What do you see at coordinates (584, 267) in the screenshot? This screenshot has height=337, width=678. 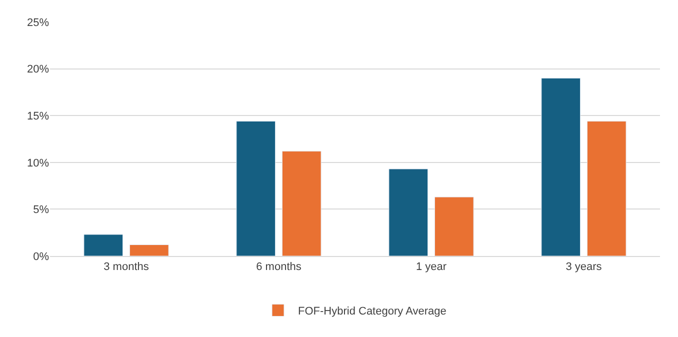 I see `x-tick-label: 3 years` at bounding box center [584, 267].